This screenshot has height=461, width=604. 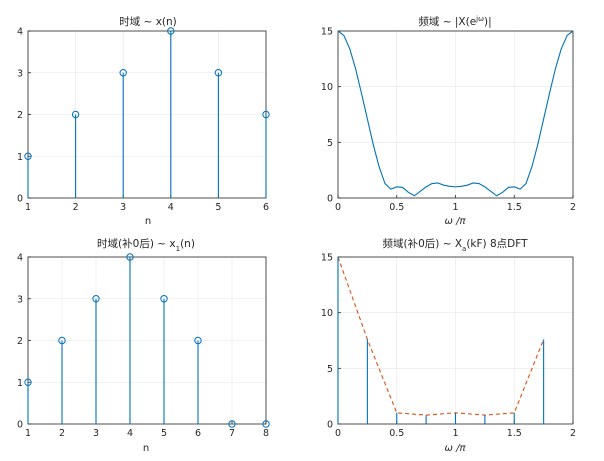 I want to click on x-tick-label: 8, so click(x=266, y=433).